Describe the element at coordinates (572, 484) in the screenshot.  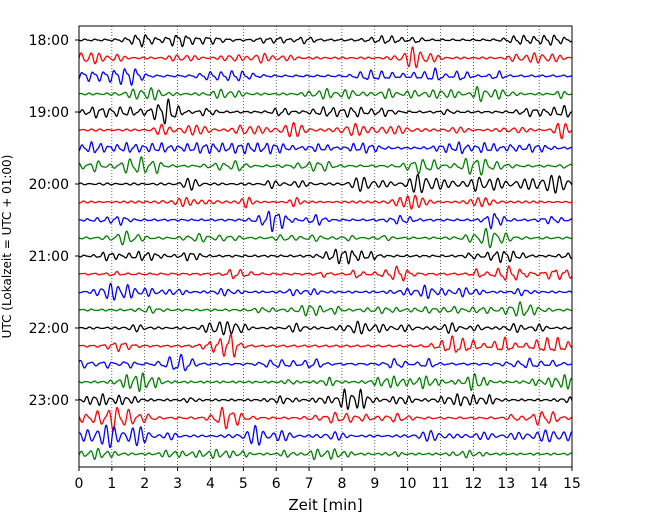
I see `x-tick-label: 15` at that location.